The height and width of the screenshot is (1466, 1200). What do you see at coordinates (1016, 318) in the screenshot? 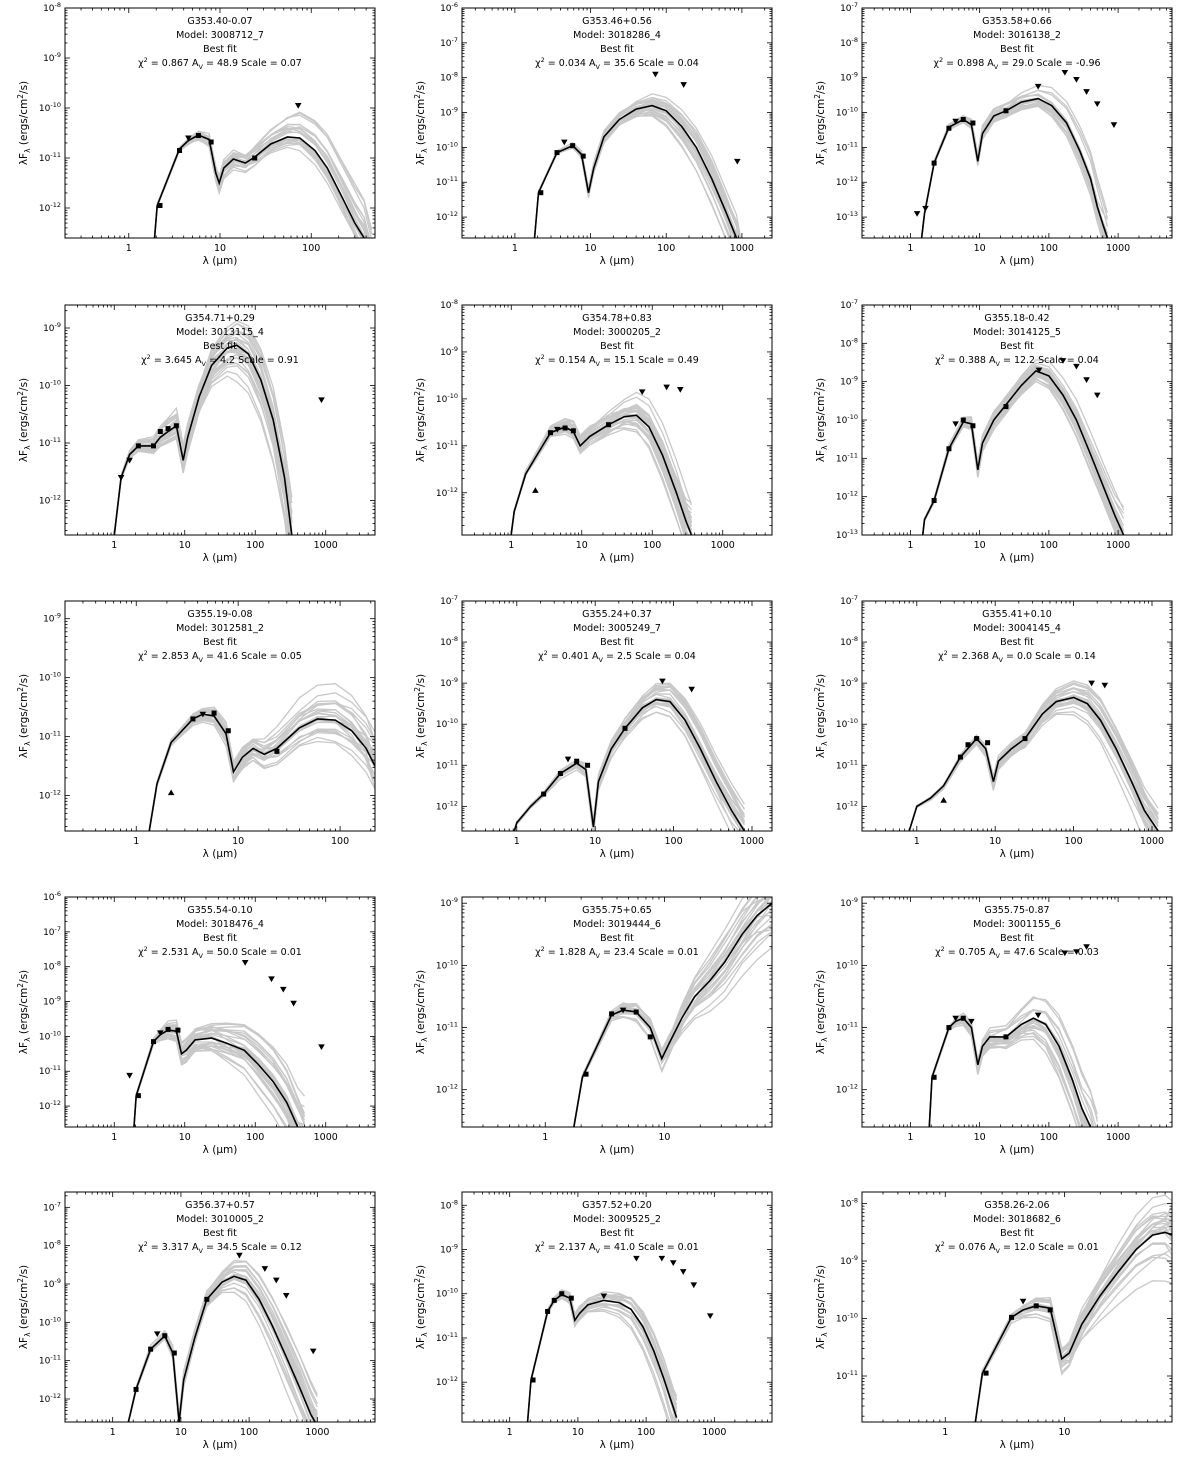
I see `panel-object-name: G355.18-0.42` at bounding box center [1016, 318].